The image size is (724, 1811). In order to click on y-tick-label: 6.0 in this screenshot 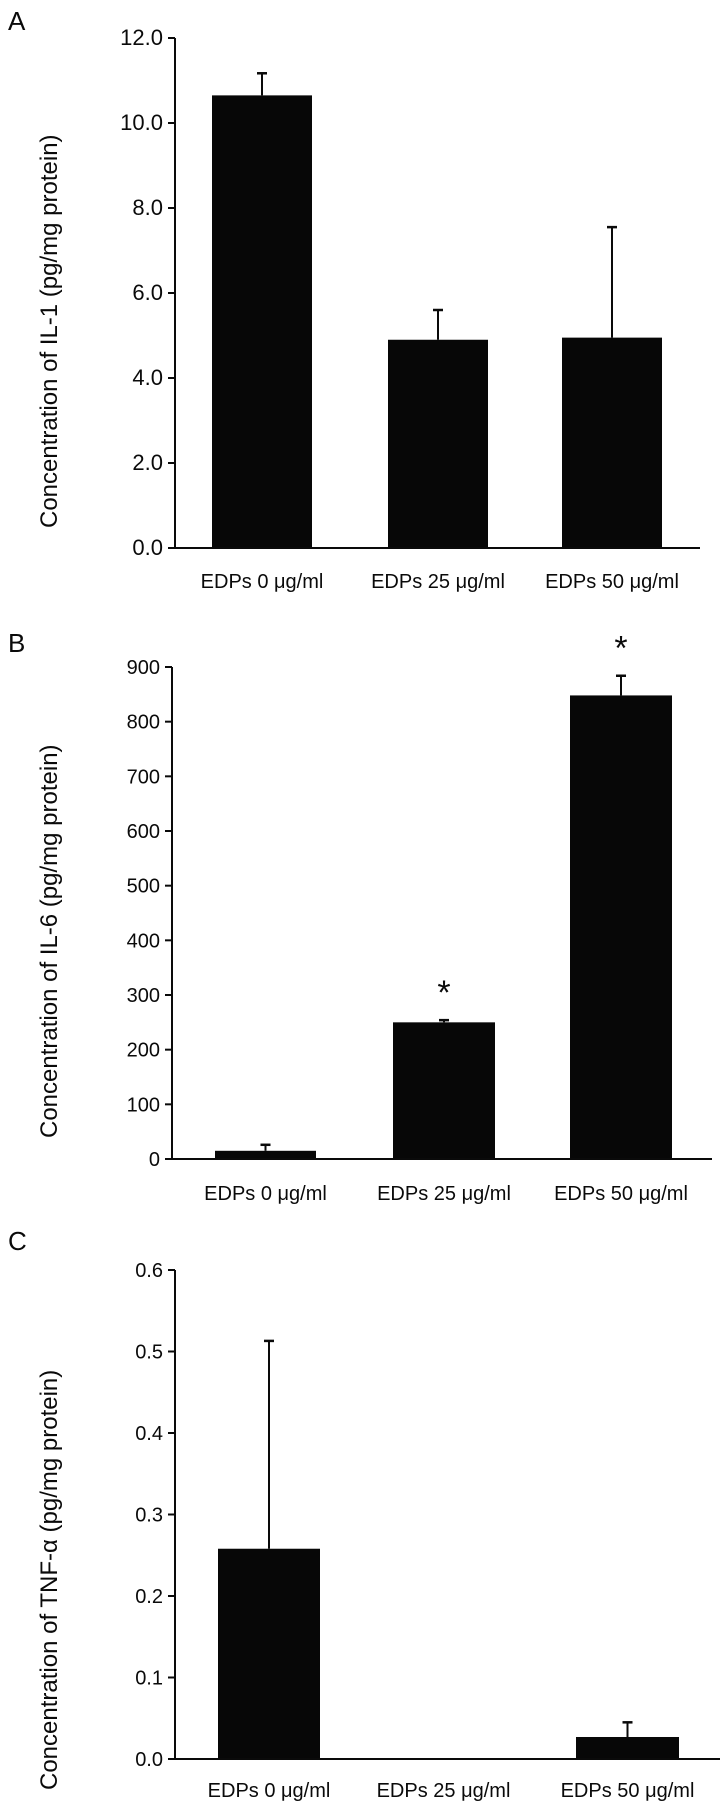, I will do `click(147, 292)`.